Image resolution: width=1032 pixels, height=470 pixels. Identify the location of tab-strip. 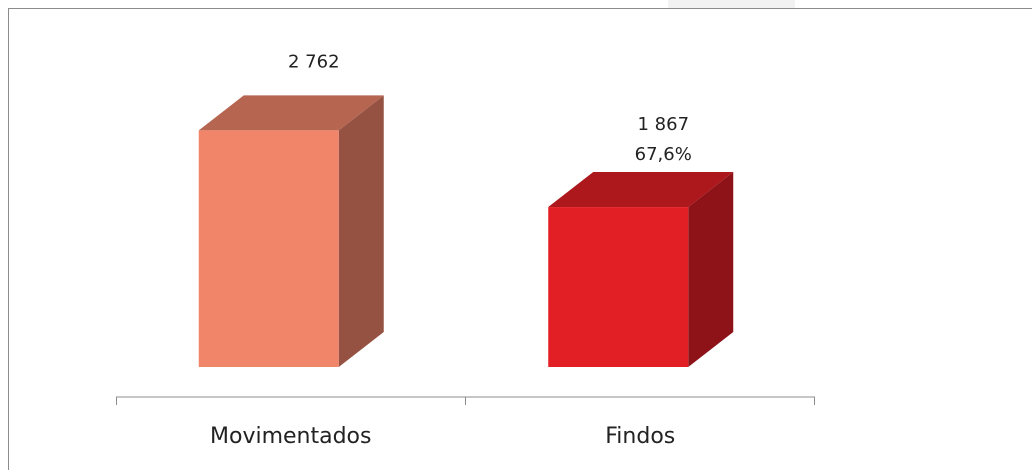
(731, 4).